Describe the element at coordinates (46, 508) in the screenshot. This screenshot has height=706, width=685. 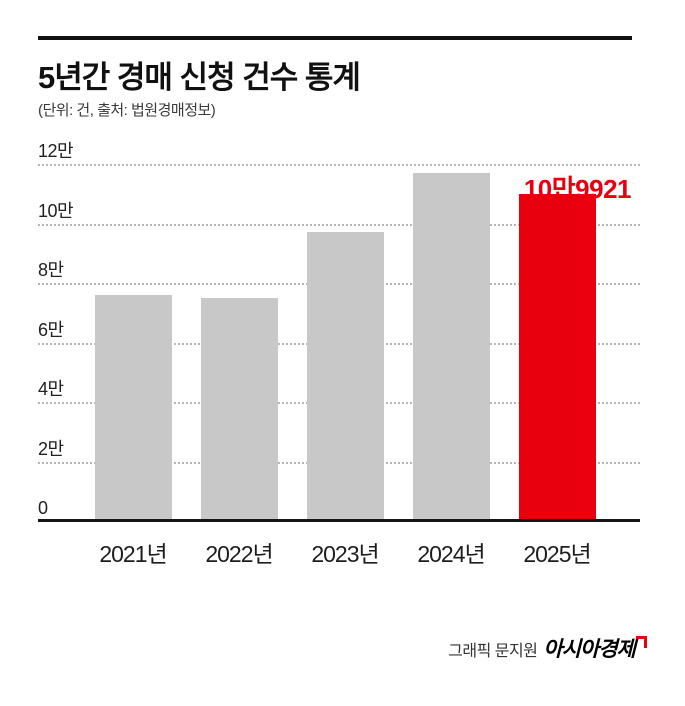
I see `y-tick-label: 0` at that location.